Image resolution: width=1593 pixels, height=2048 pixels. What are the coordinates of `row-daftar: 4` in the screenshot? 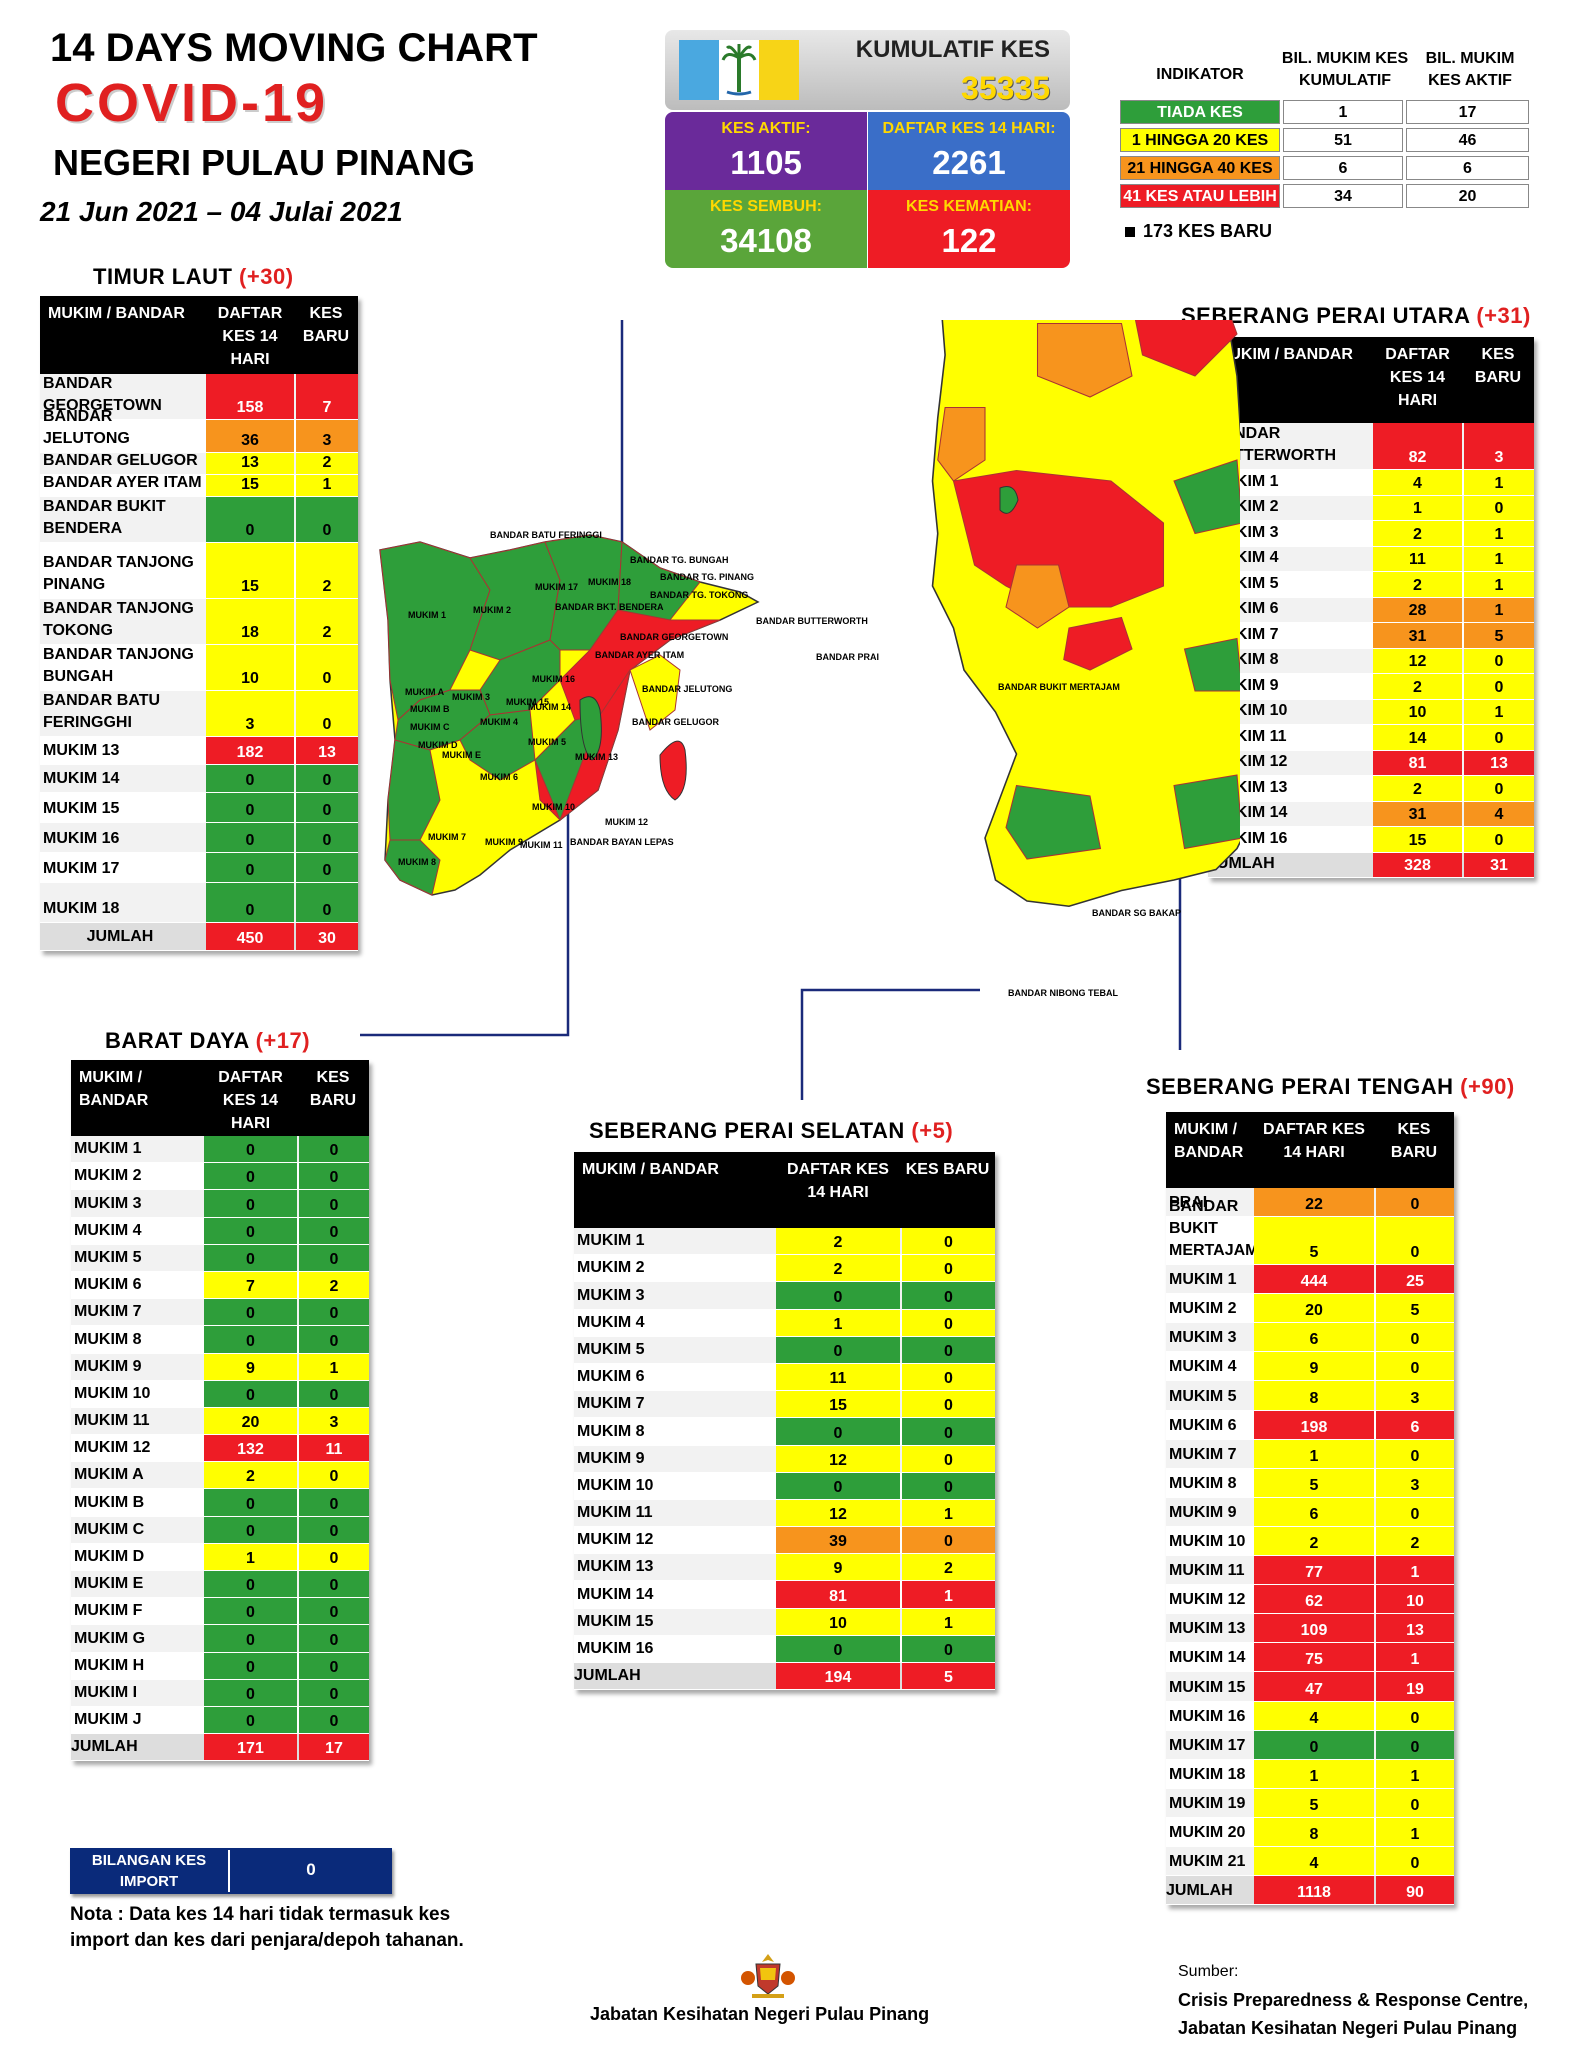 It's located at (1417, 482).